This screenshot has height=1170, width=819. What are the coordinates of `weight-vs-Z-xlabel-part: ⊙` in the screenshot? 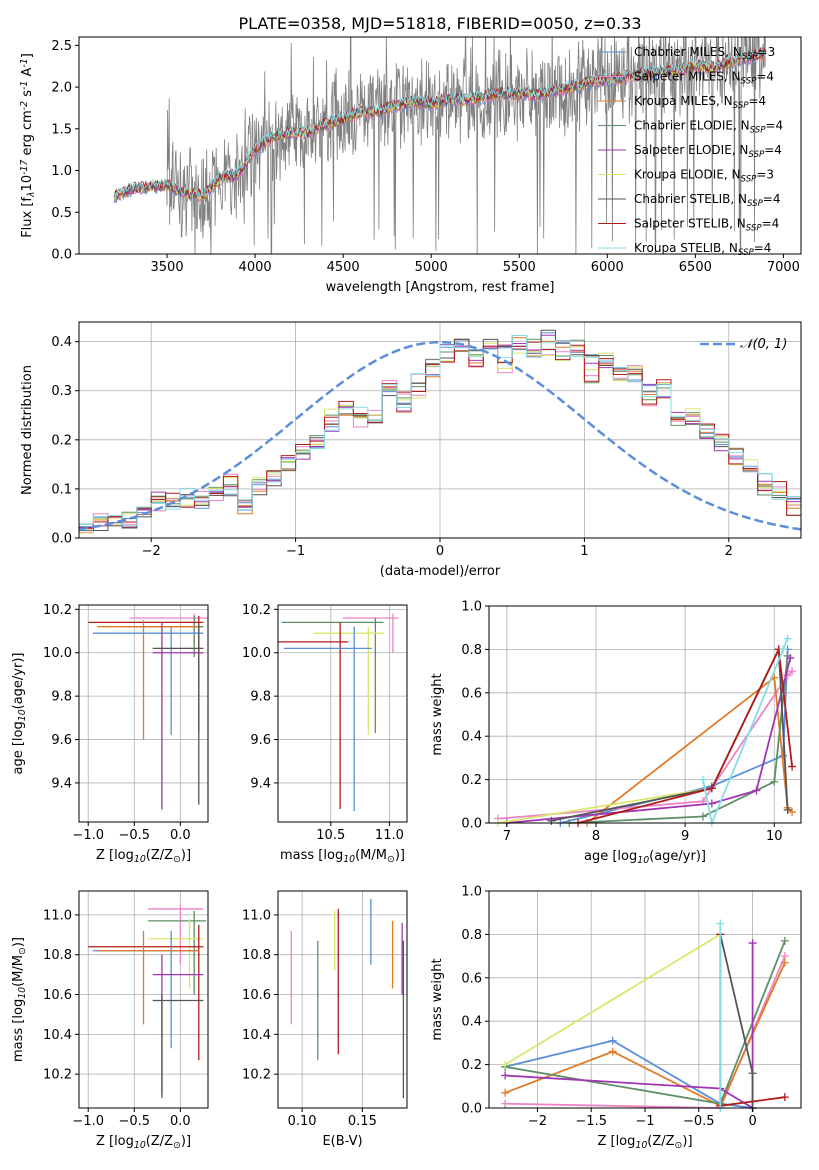 It's located at (679, 1145).